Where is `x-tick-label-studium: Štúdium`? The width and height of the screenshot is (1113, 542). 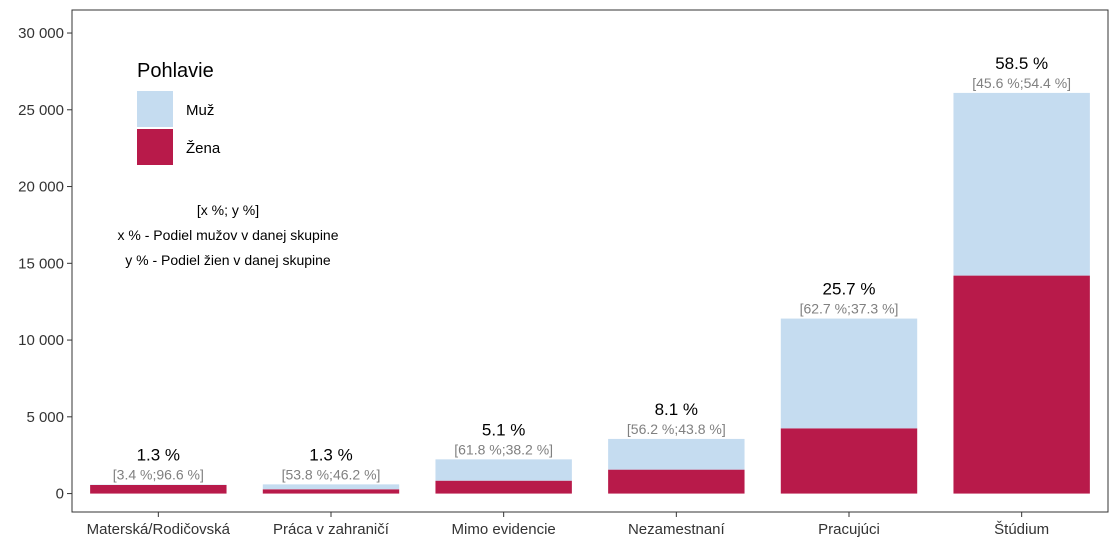
x-tick-label-studium: Štúdium is located at coordinates (1021, 529).